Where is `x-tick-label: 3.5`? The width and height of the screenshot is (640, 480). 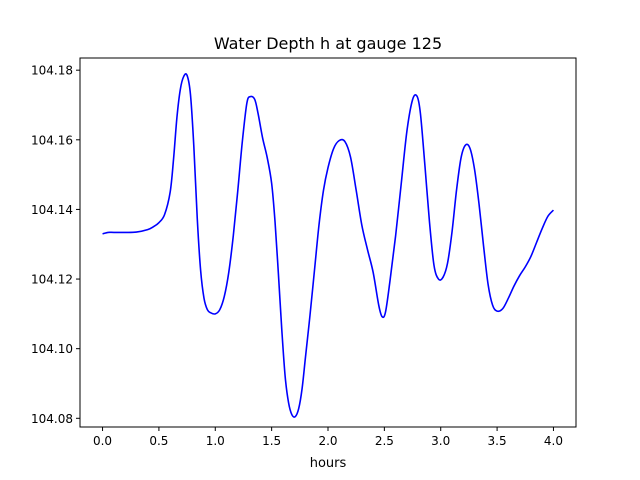
x-tick-label: 3.5 is located at coordinates (497, 441).